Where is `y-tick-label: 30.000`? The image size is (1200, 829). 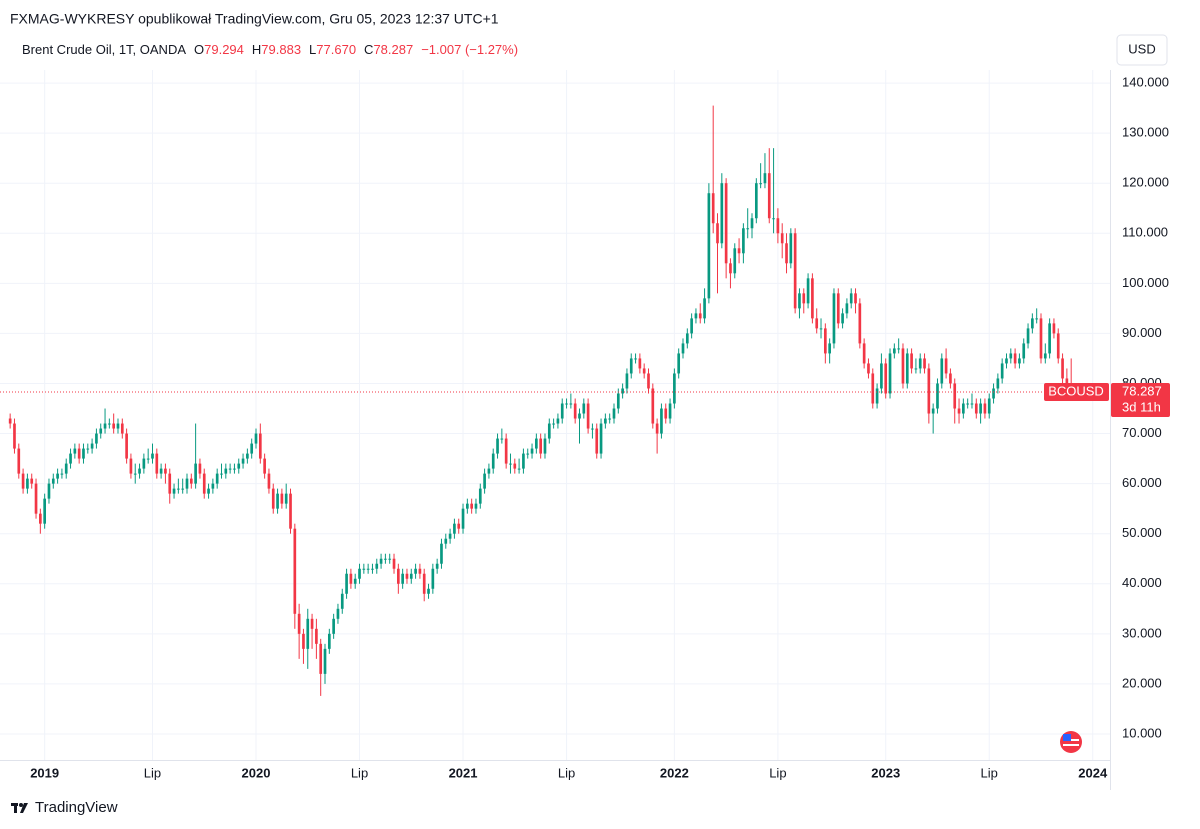
y-tick-label: 30.000 is located at coordinates (1142, 632).